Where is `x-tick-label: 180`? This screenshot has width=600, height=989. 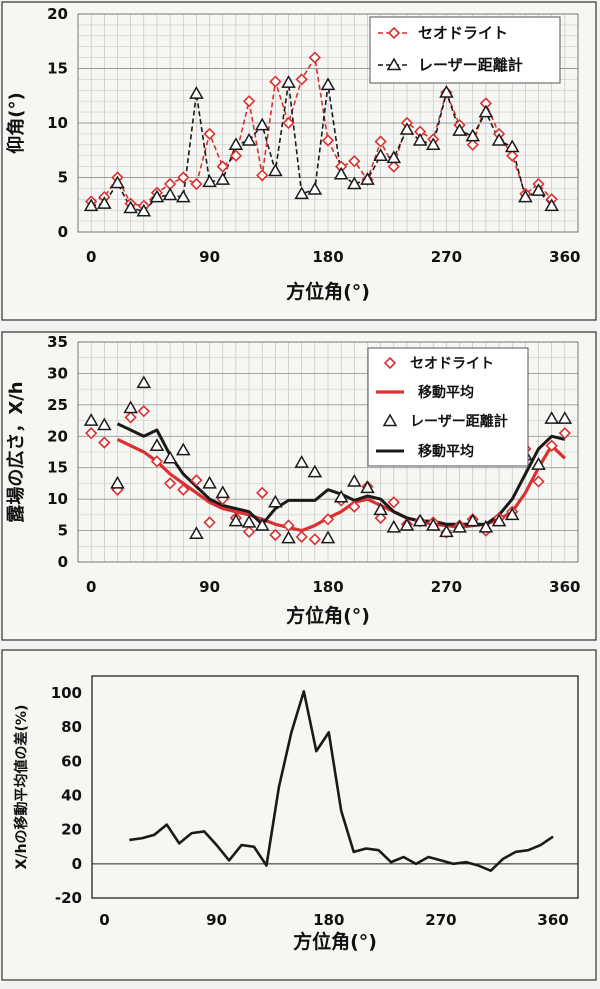
x-tick-label: 180 is located at coordinates (328, 920).